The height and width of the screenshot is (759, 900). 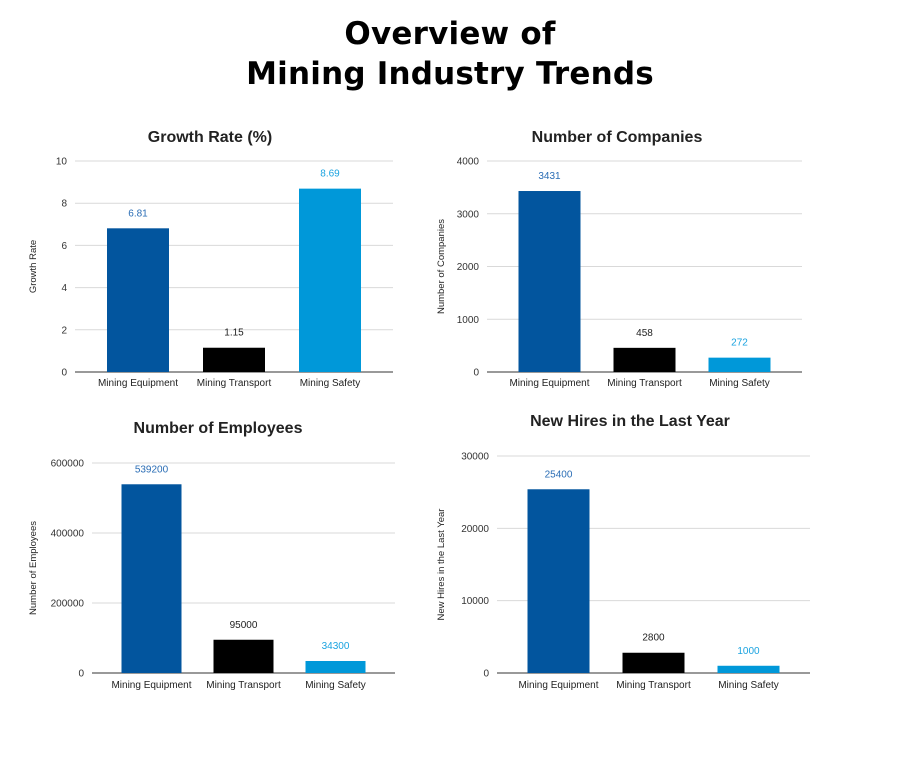 I want to click on y-tick-label-new-hires: 30000, so click(x=475, y=457).